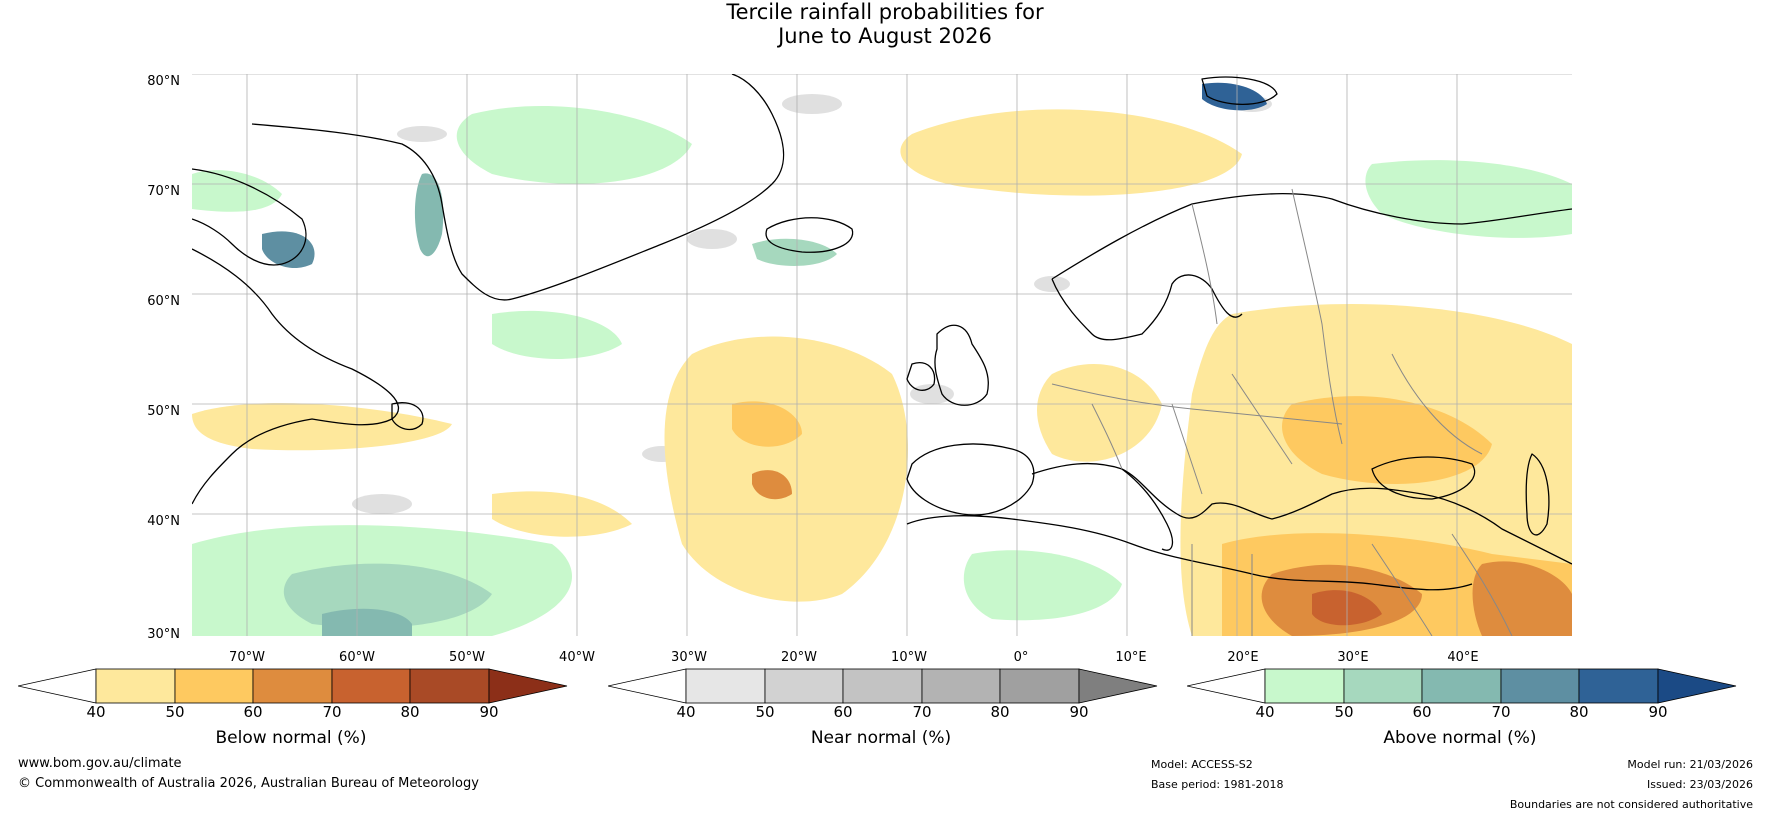 The width and height of the screenshot is (1770, 816). Describe the element at coordinates (885, 12) in the screenshot. I see `title-line-1: Tercile rainfall probabilities for` at that location.